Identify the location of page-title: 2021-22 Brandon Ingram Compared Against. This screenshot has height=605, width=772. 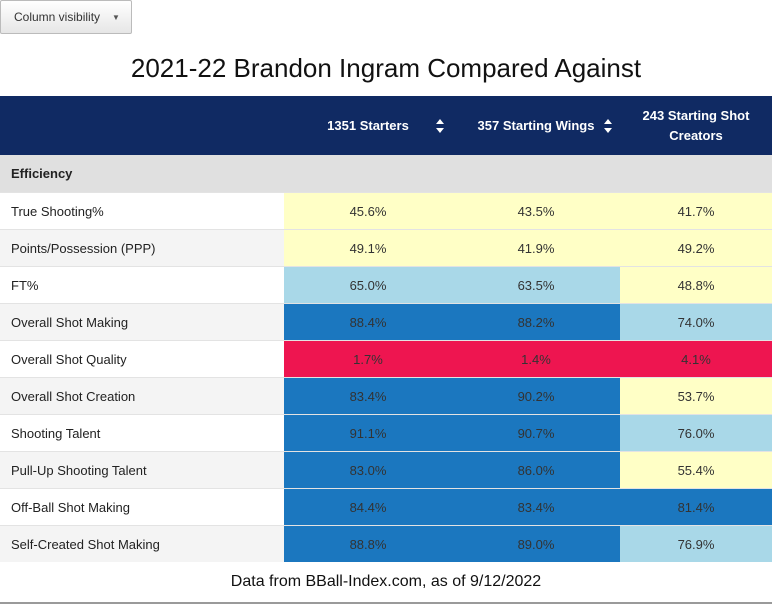
(386, 68).